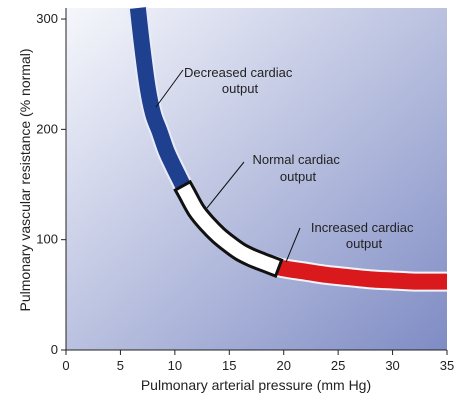 This screenshot has height=400, width=466. What do you see at coordinates (229, 365) in the screenshot?
I see `x-tick-label: 15` at bounding box center [229, 365].